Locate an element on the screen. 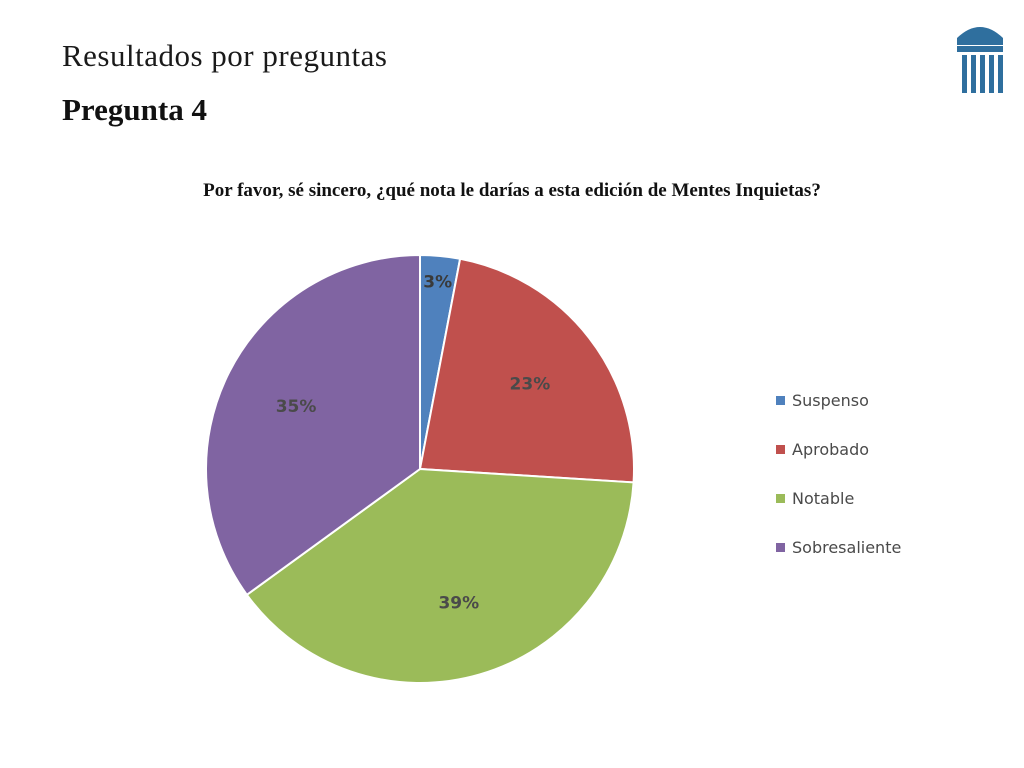 This screenshot has width=1024, height=768. legend-label: Sobresaliente is located at coordinates (847, 547).